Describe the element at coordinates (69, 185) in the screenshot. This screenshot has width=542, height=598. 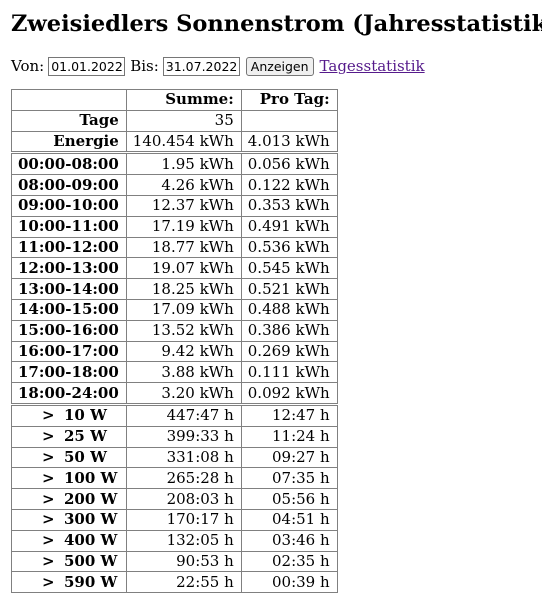
I see `hour-range-label: 08:00-09:00` at that location.